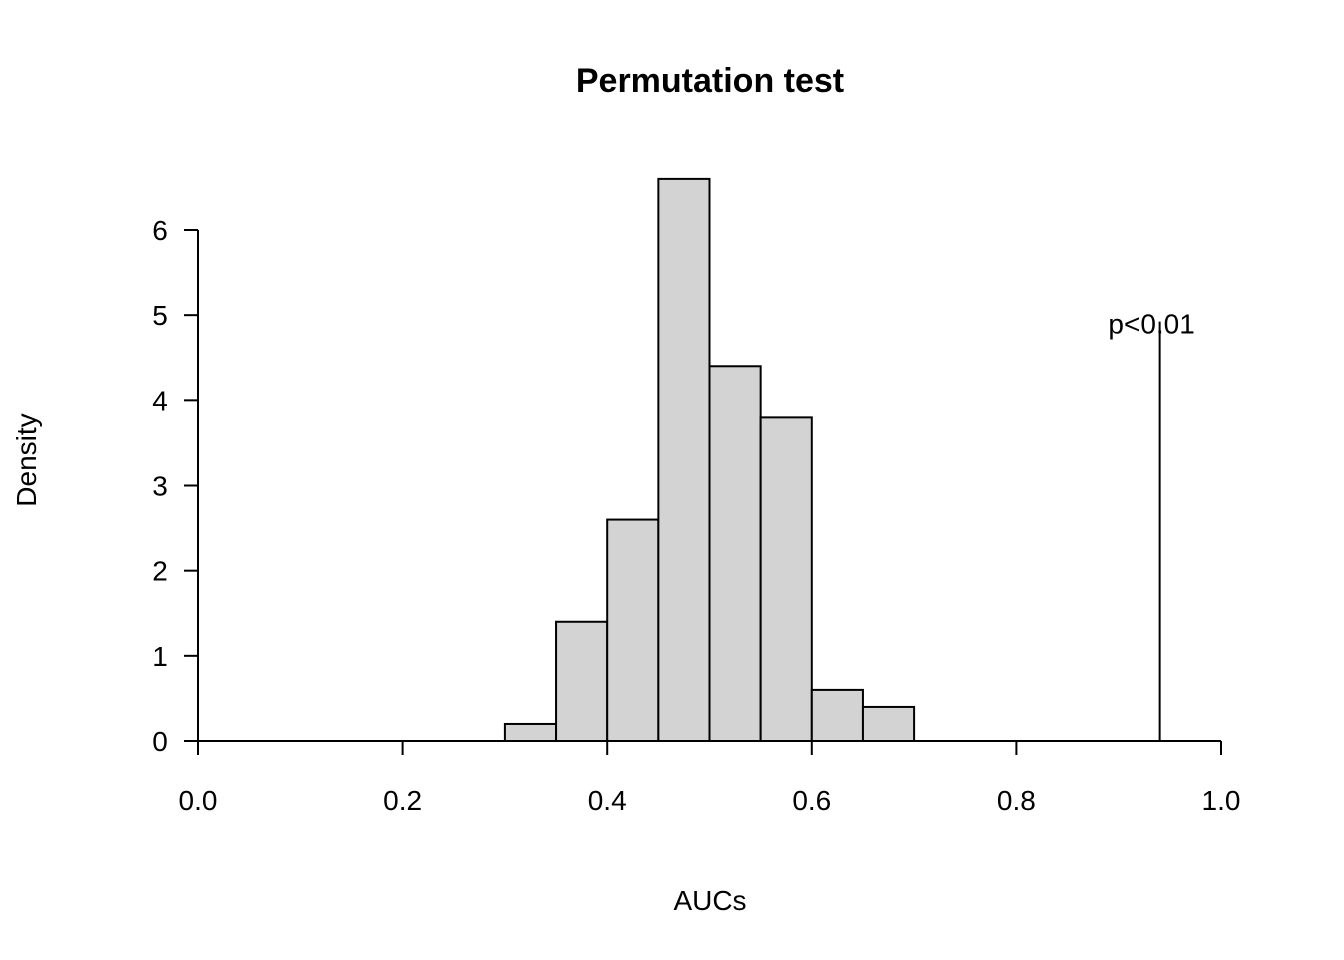 The height and width of the screenshot is (960, 1344). I want to click on y-tick-label: 3, so click(160, 486).